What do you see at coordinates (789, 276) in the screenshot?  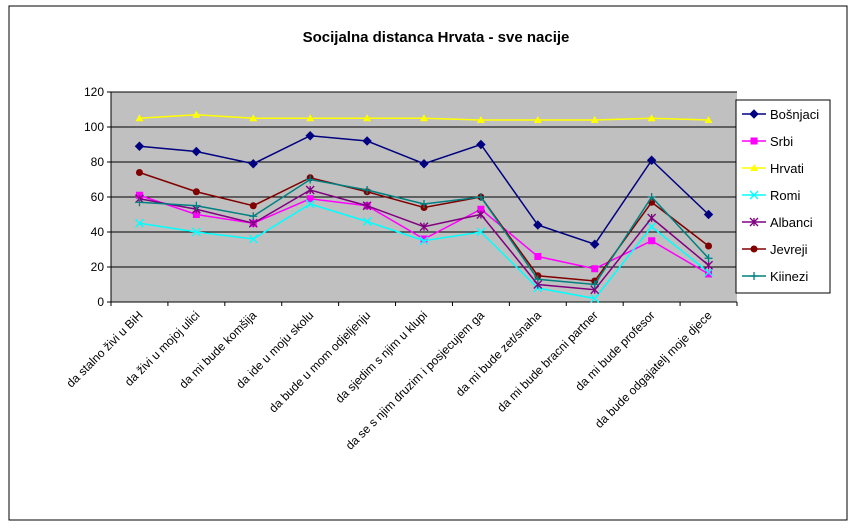 I see `legend-label: Kiinezi` at bounding box center [789, 276].